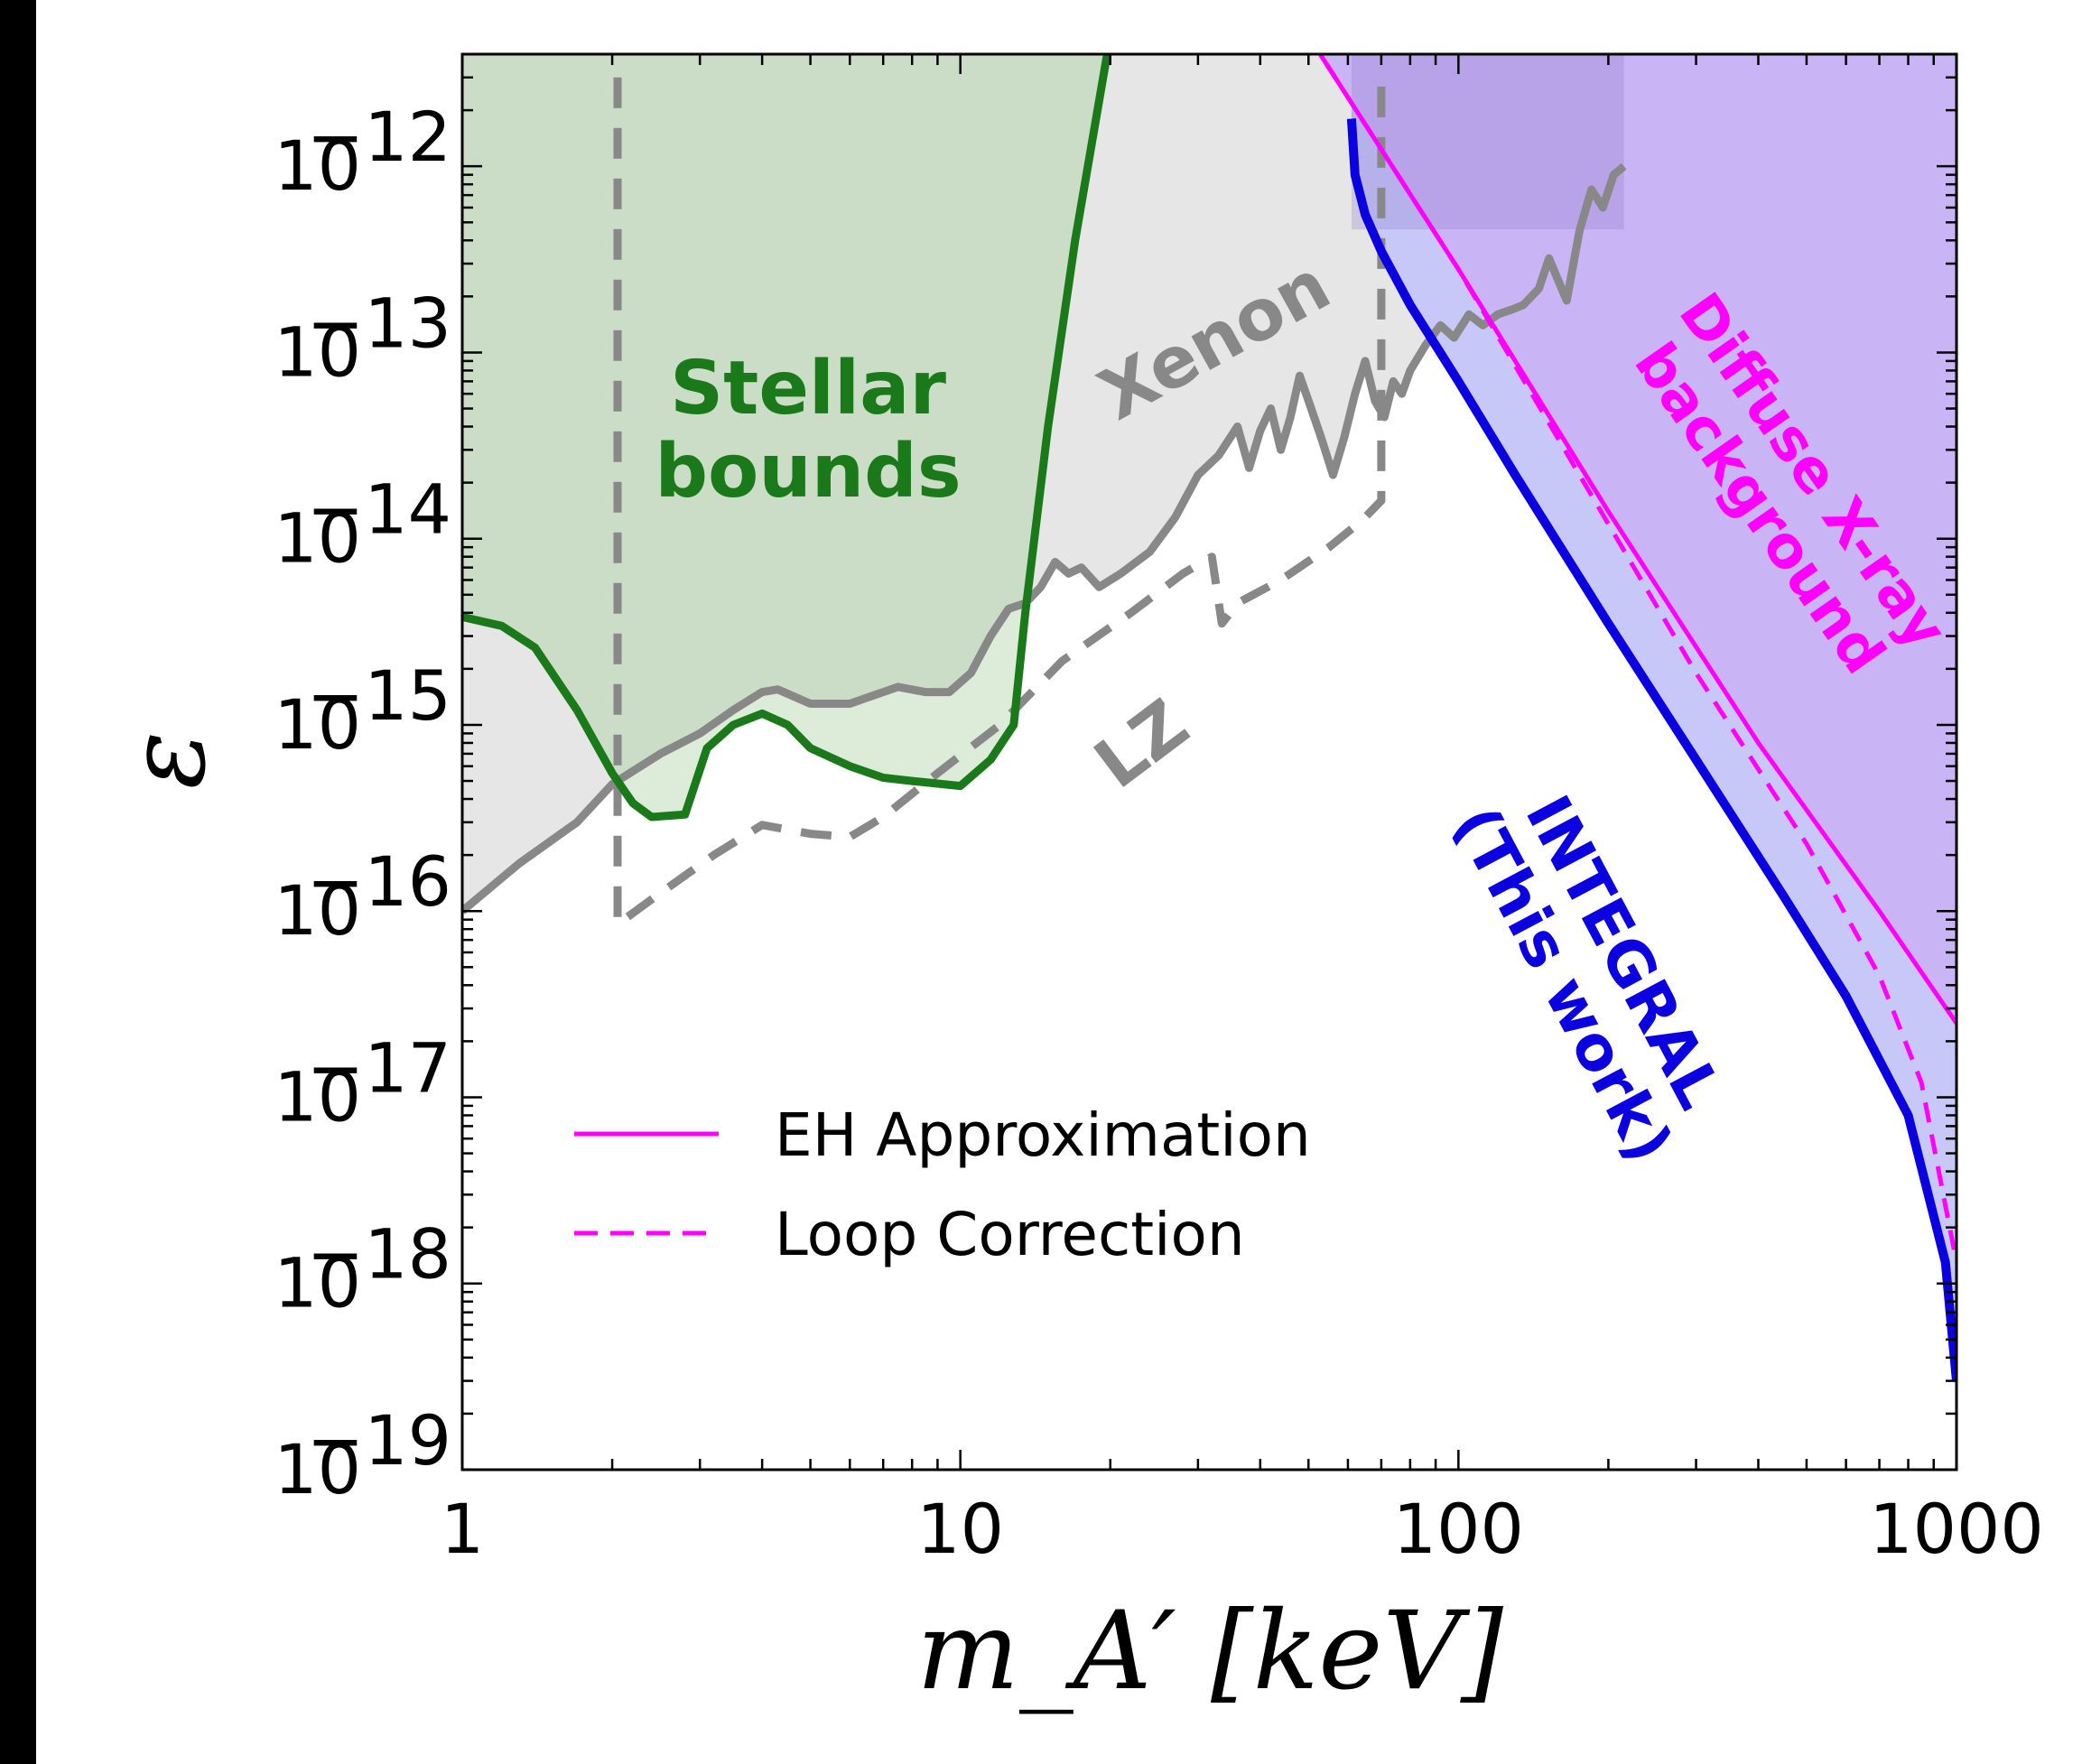 This screenshot has height=1764, width=2082. What do you see at coordinates (379, 1067) in the screenshot?
I see `y-tick-exponent: −17` at bounding box center [379, 1067].